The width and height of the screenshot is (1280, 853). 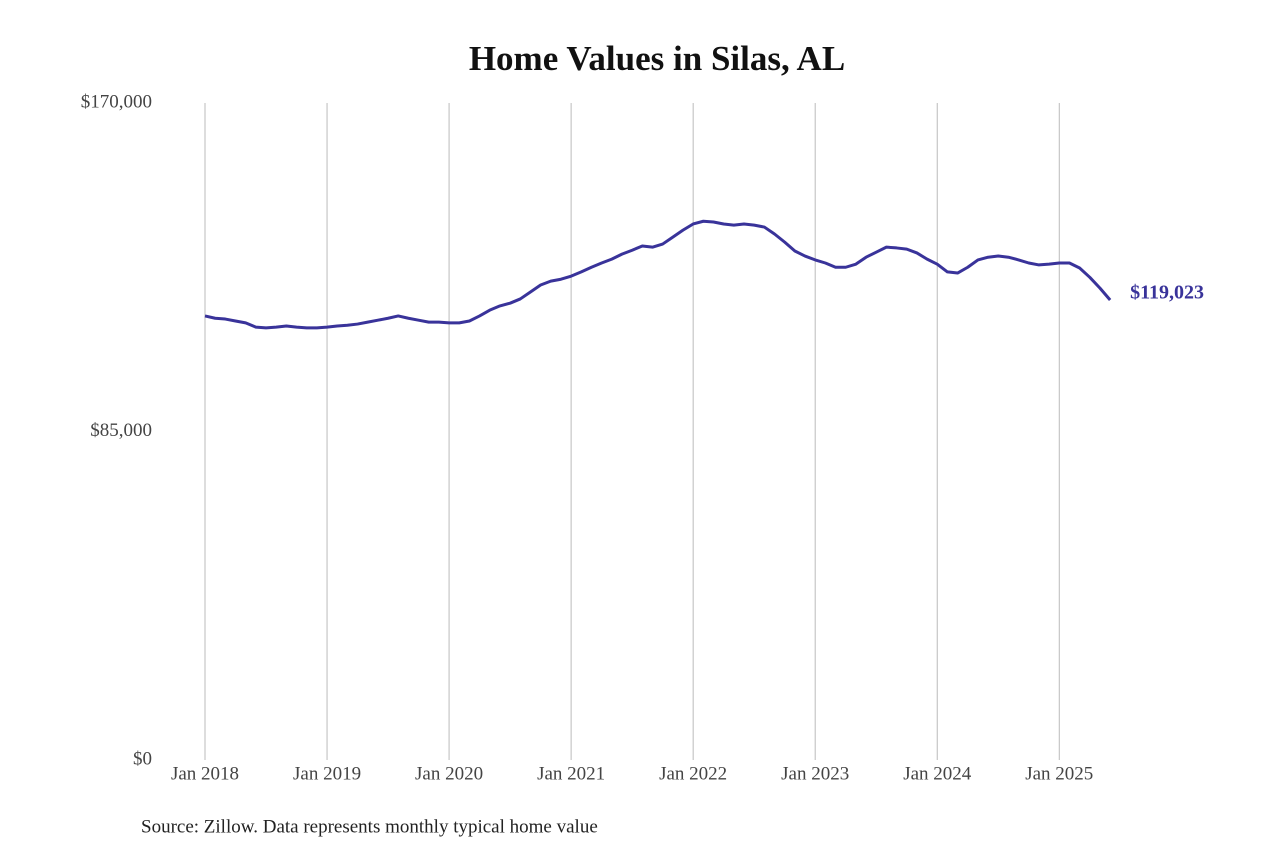 I want to click on y-tick-label: $85,000, so click(x=121, y=430).